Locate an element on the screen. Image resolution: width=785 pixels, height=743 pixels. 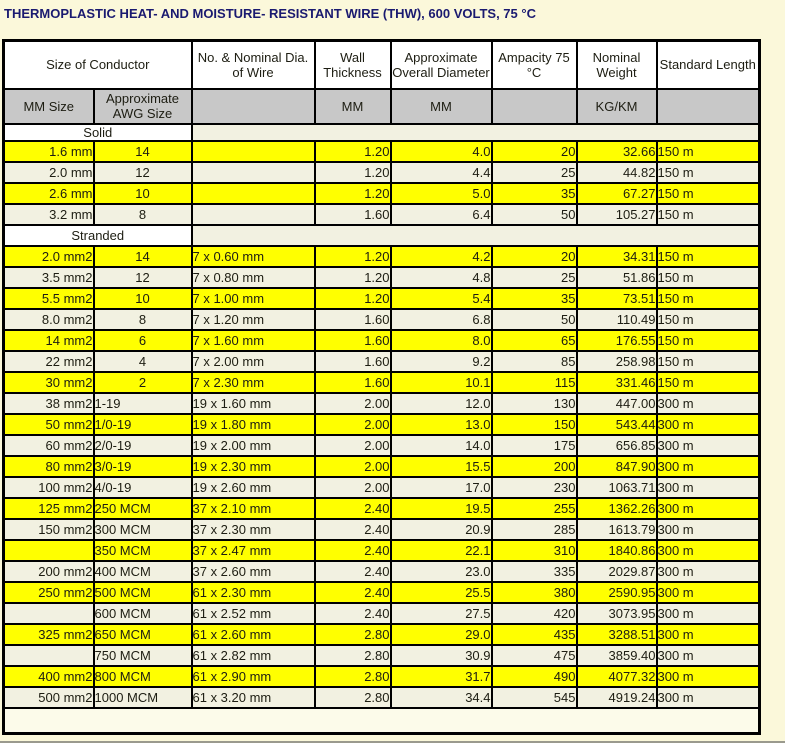
cell-mm-size: 14 mm2 is located at coordinates (48, 340).